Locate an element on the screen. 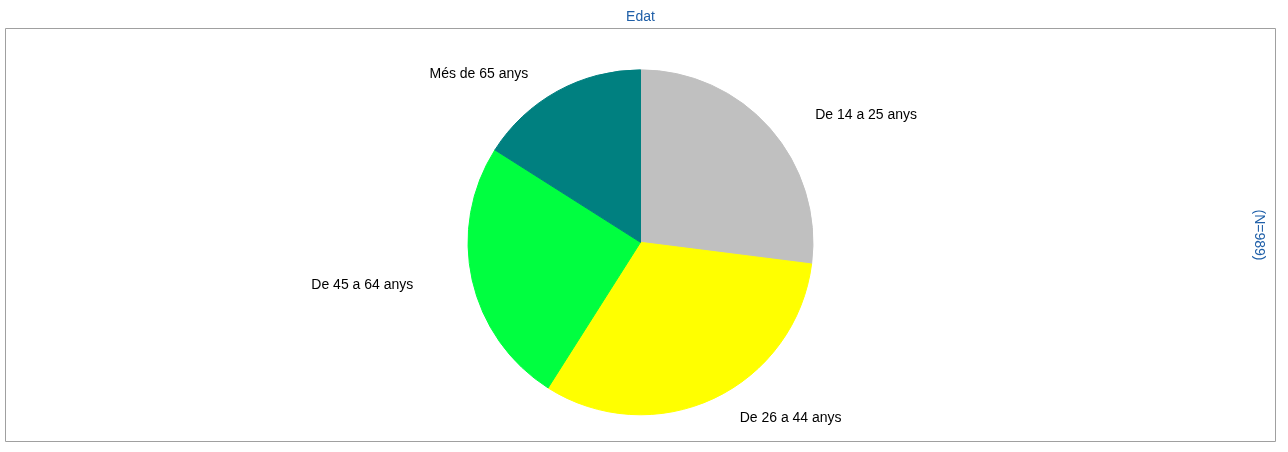  slice-label: De 14 a 25 anys is located at coordinates (866, 114).